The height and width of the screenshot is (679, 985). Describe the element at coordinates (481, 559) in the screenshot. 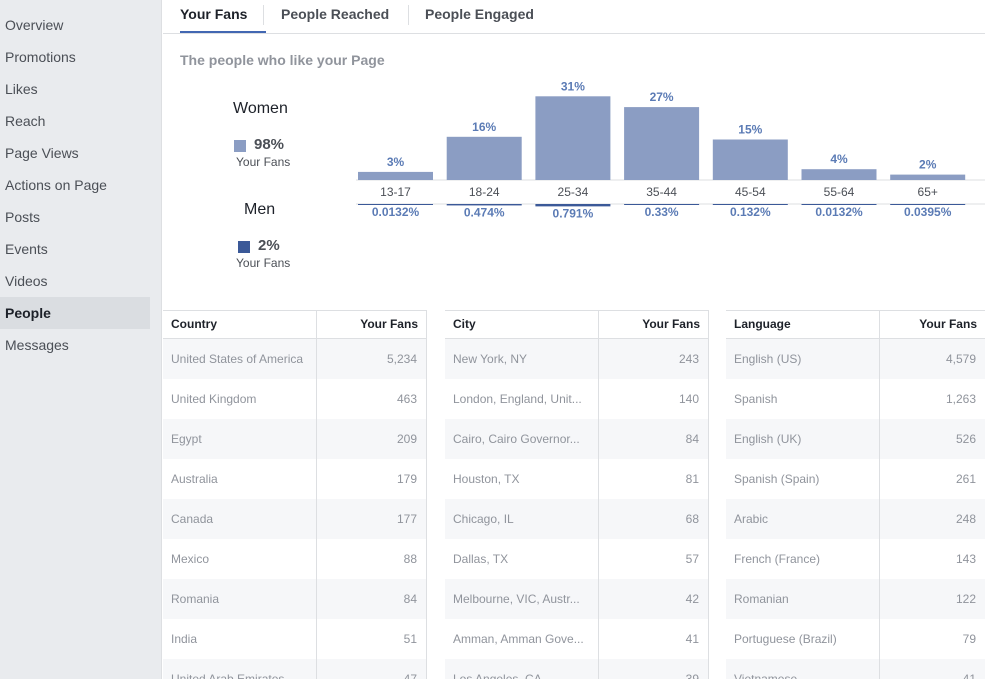

I see `city-name-cell: Dallas, TX` at that location.